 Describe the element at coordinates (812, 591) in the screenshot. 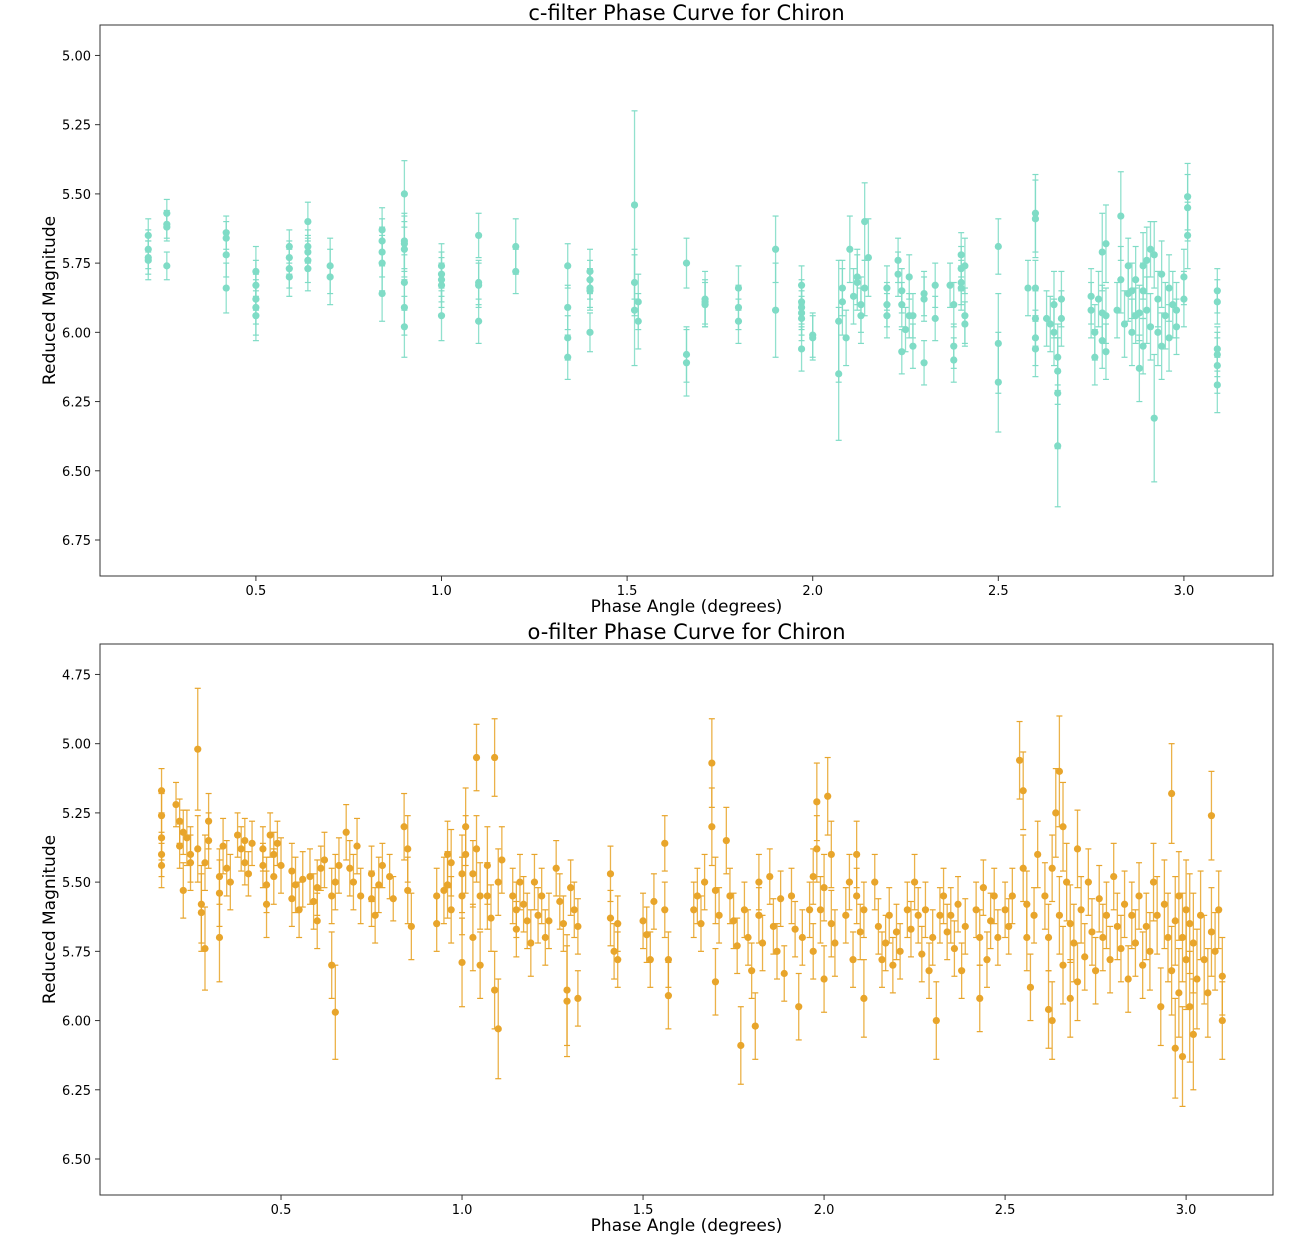

I see `x-tick-label: 2.0` at that location.